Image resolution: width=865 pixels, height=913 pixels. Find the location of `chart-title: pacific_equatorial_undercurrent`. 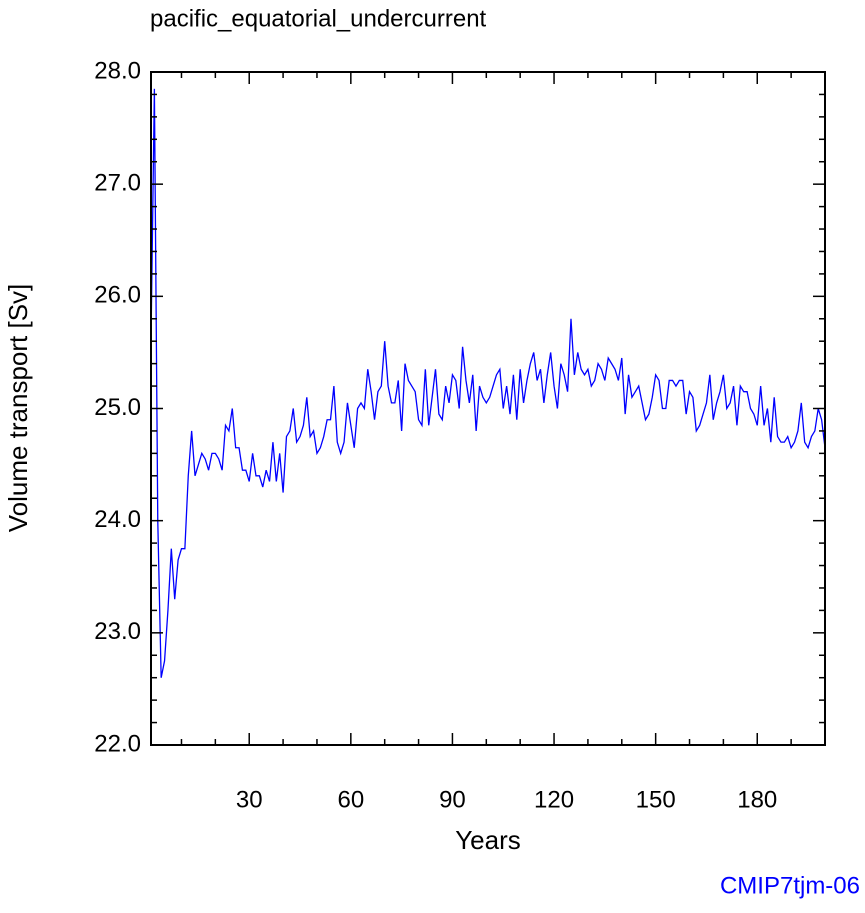

chart-title: pacific_equatorial_undercurrent is located at coordinates (318, 18).